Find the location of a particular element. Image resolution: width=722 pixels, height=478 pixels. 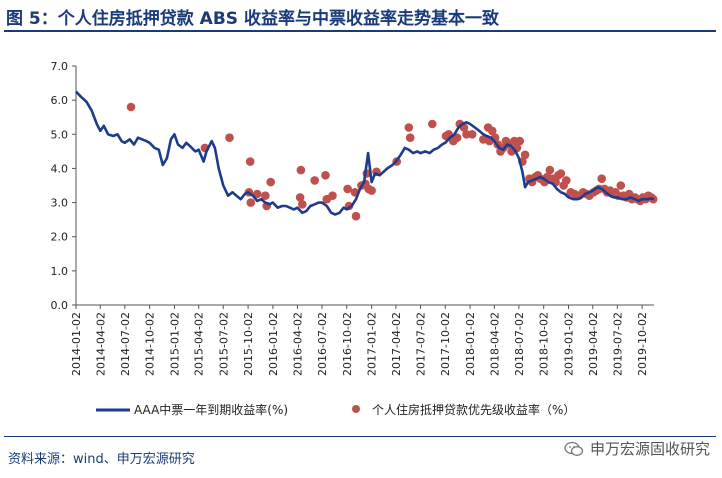

legend-label-abs: 个人住房抵押贷款优先级收益率（%） is located at coordinates (473, 409).